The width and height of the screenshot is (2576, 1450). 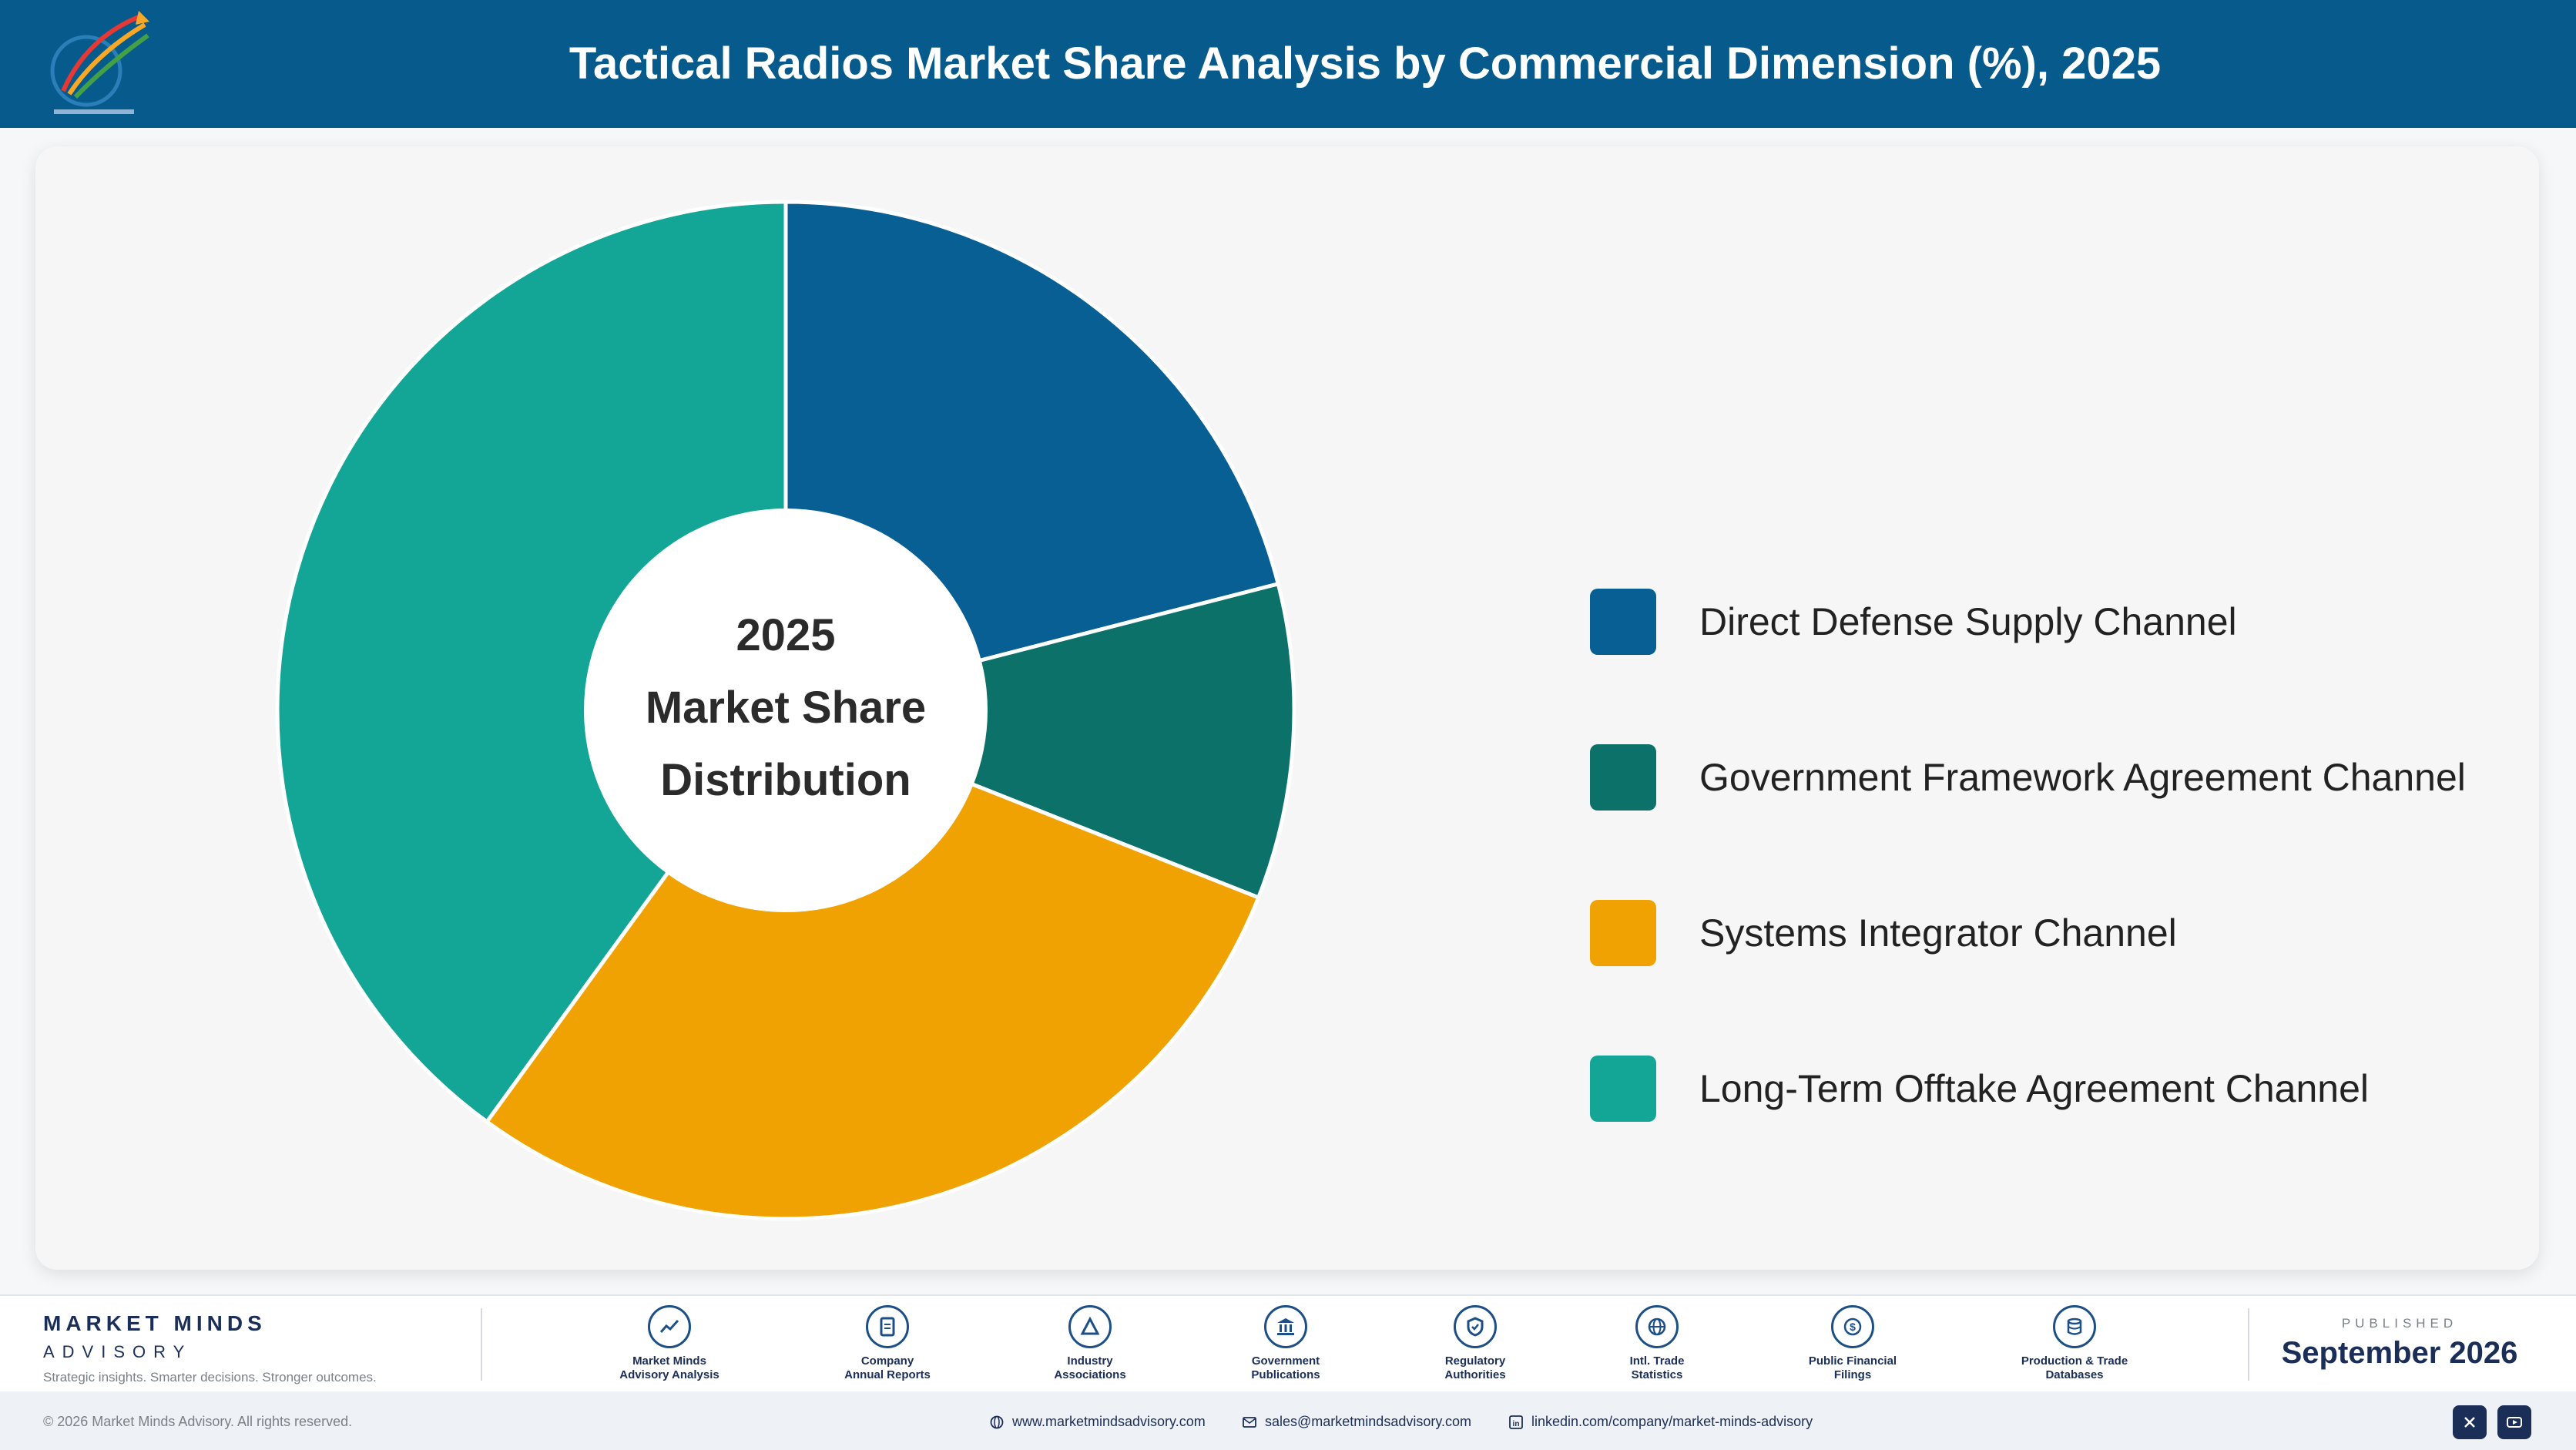 What do you see at coordinates (1285, 1326) in the screenshot?
I see `government-building-icon` at bounding box center [1285, 1326].